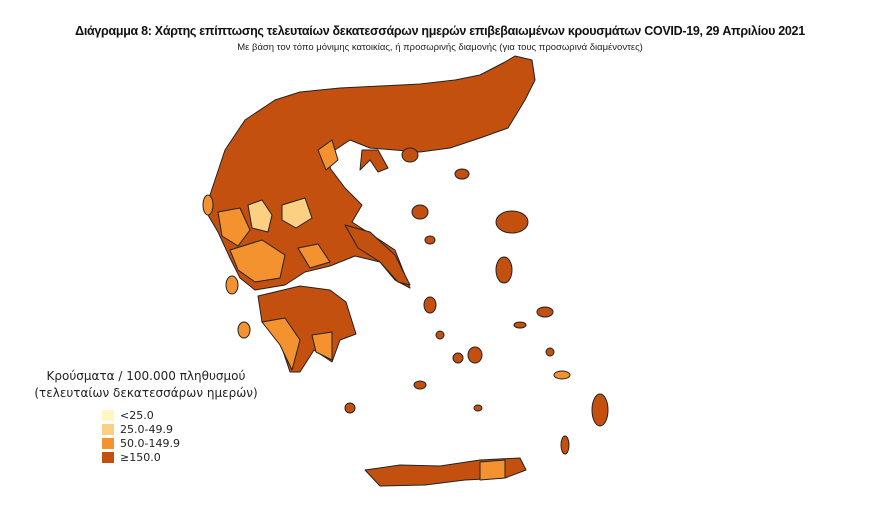 The height and width of the screenshot is (518, 880). What do you see at coordinates (150, 443) in the screenshot?
I see `legend-label: 50.0-149.9` at bounding box center [150, 443].